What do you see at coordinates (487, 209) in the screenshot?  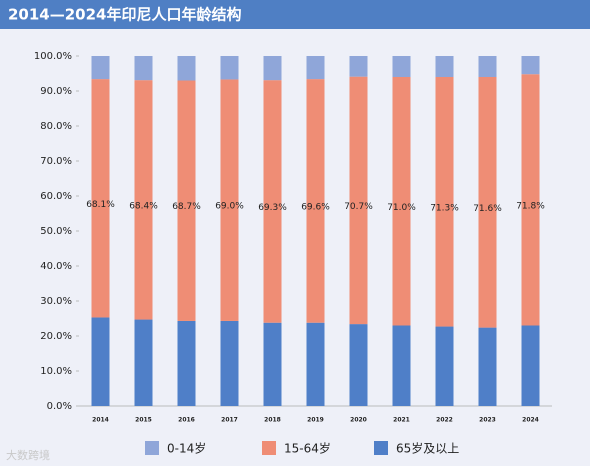 I see `data-label: 71.6%` at bounding box center [487, 209].